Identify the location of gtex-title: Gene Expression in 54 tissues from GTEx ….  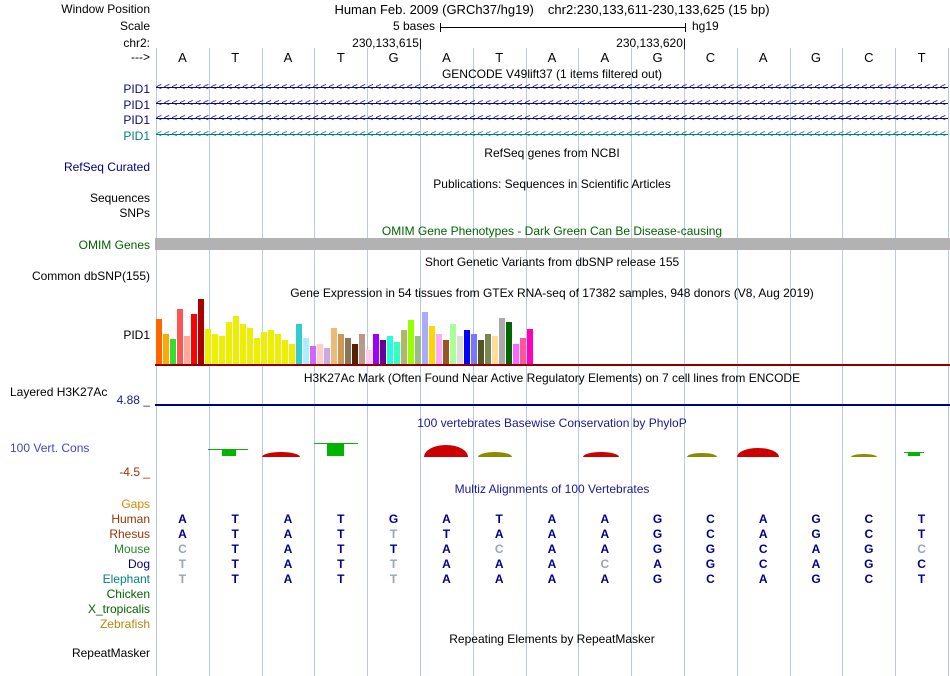
(552, 293).